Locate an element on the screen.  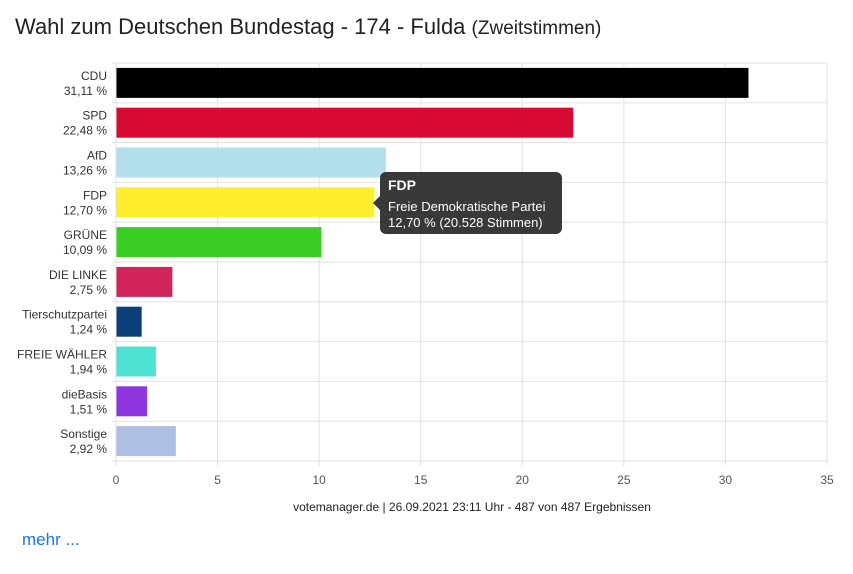
bar-diebasis is located at coordinates (132, 401).